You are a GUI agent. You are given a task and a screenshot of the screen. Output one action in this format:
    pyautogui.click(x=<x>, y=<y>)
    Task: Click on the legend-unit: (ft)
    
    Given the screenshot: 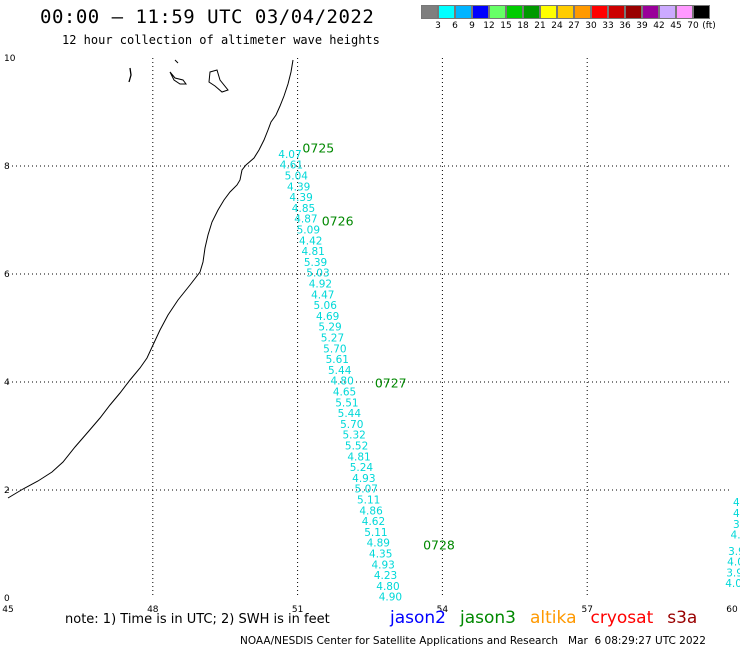 What is the action you would take?
    pyautogui.click(x=709, y=26)
    